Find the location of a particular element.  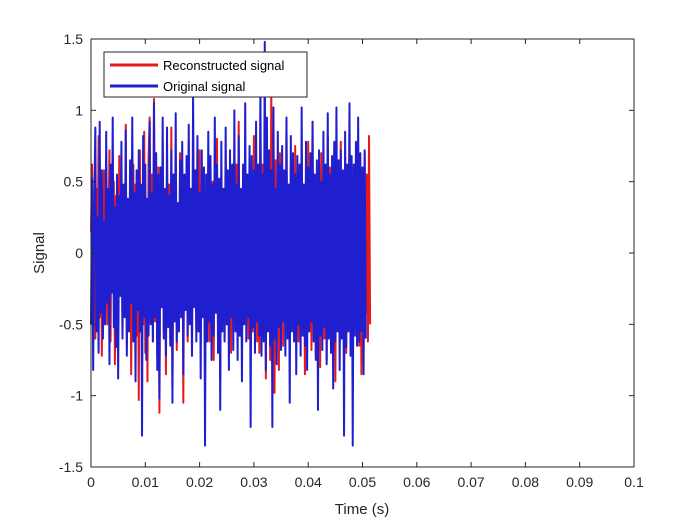

legend-label-original: Original signal is located at coordinates (204, 86).